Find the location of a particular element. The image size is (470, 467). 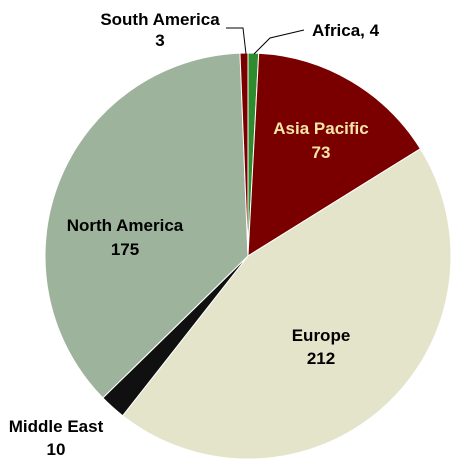

label-europe-value: 212 is located at coordinates (321, 358).